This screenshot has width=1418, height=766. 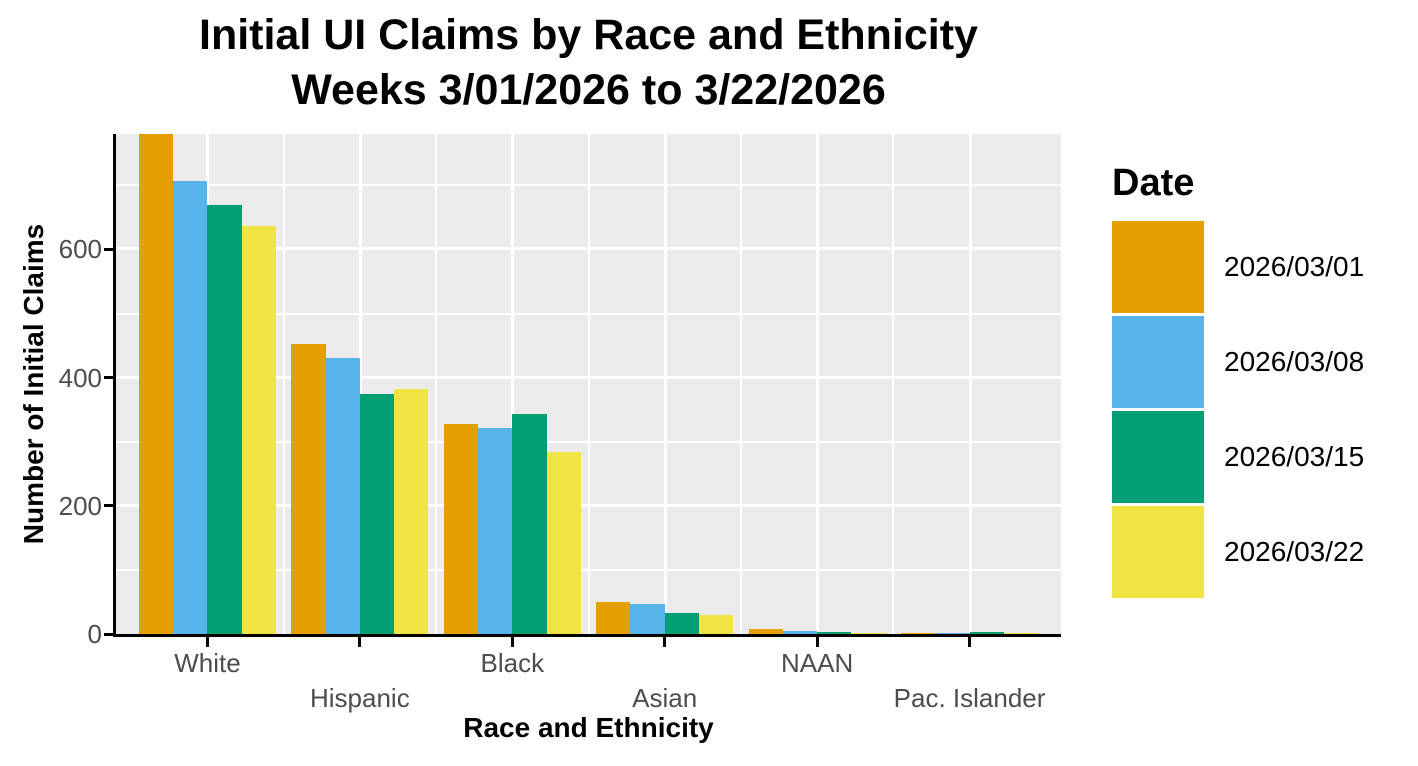 What do you see at coordinates (1294, 551) in the screenshot?
I see `legend-label: 2026/03/22` at bounding box center [1294, 551].